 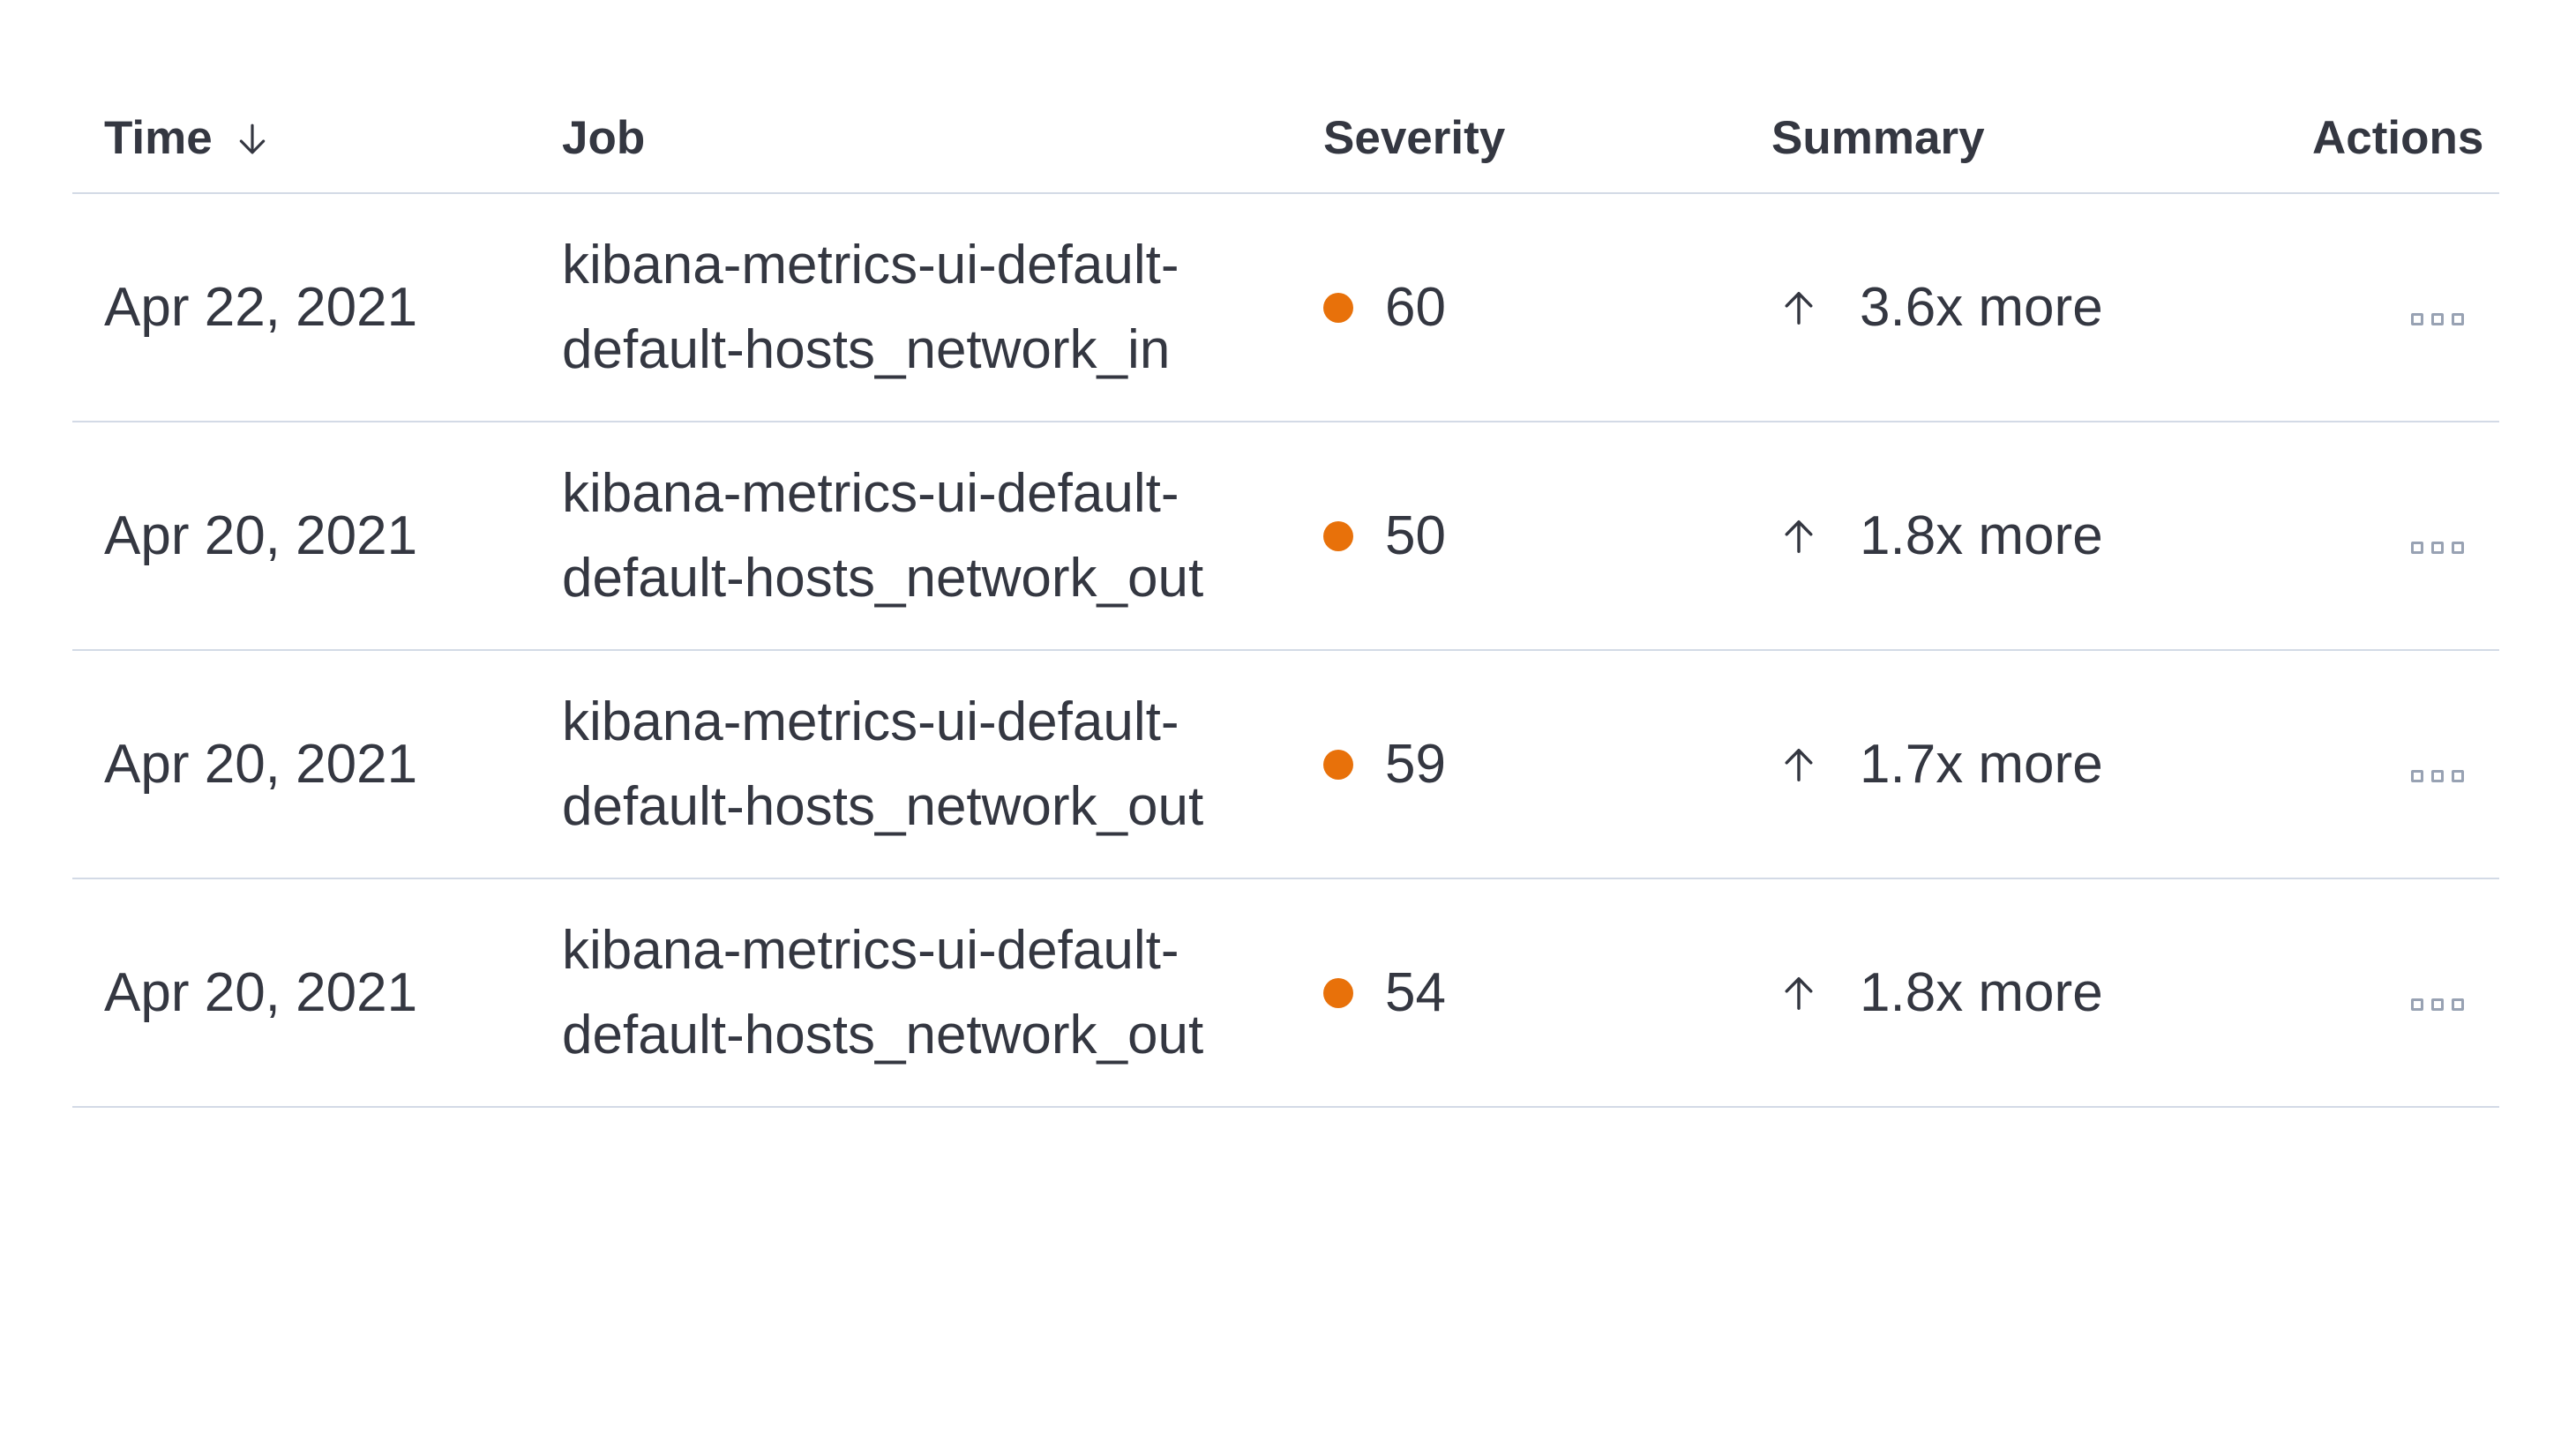 What do you see at coordinates (1982, 764) in the screenshot?
I see `summary-text: 1.7x more` at bounding box center [1982, 764].